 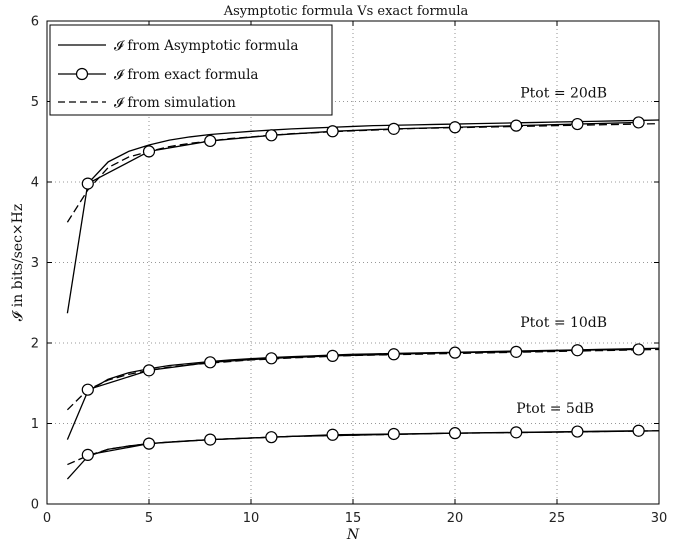 I want to click on x-tick-label: 0, so click(x=47, y=518).